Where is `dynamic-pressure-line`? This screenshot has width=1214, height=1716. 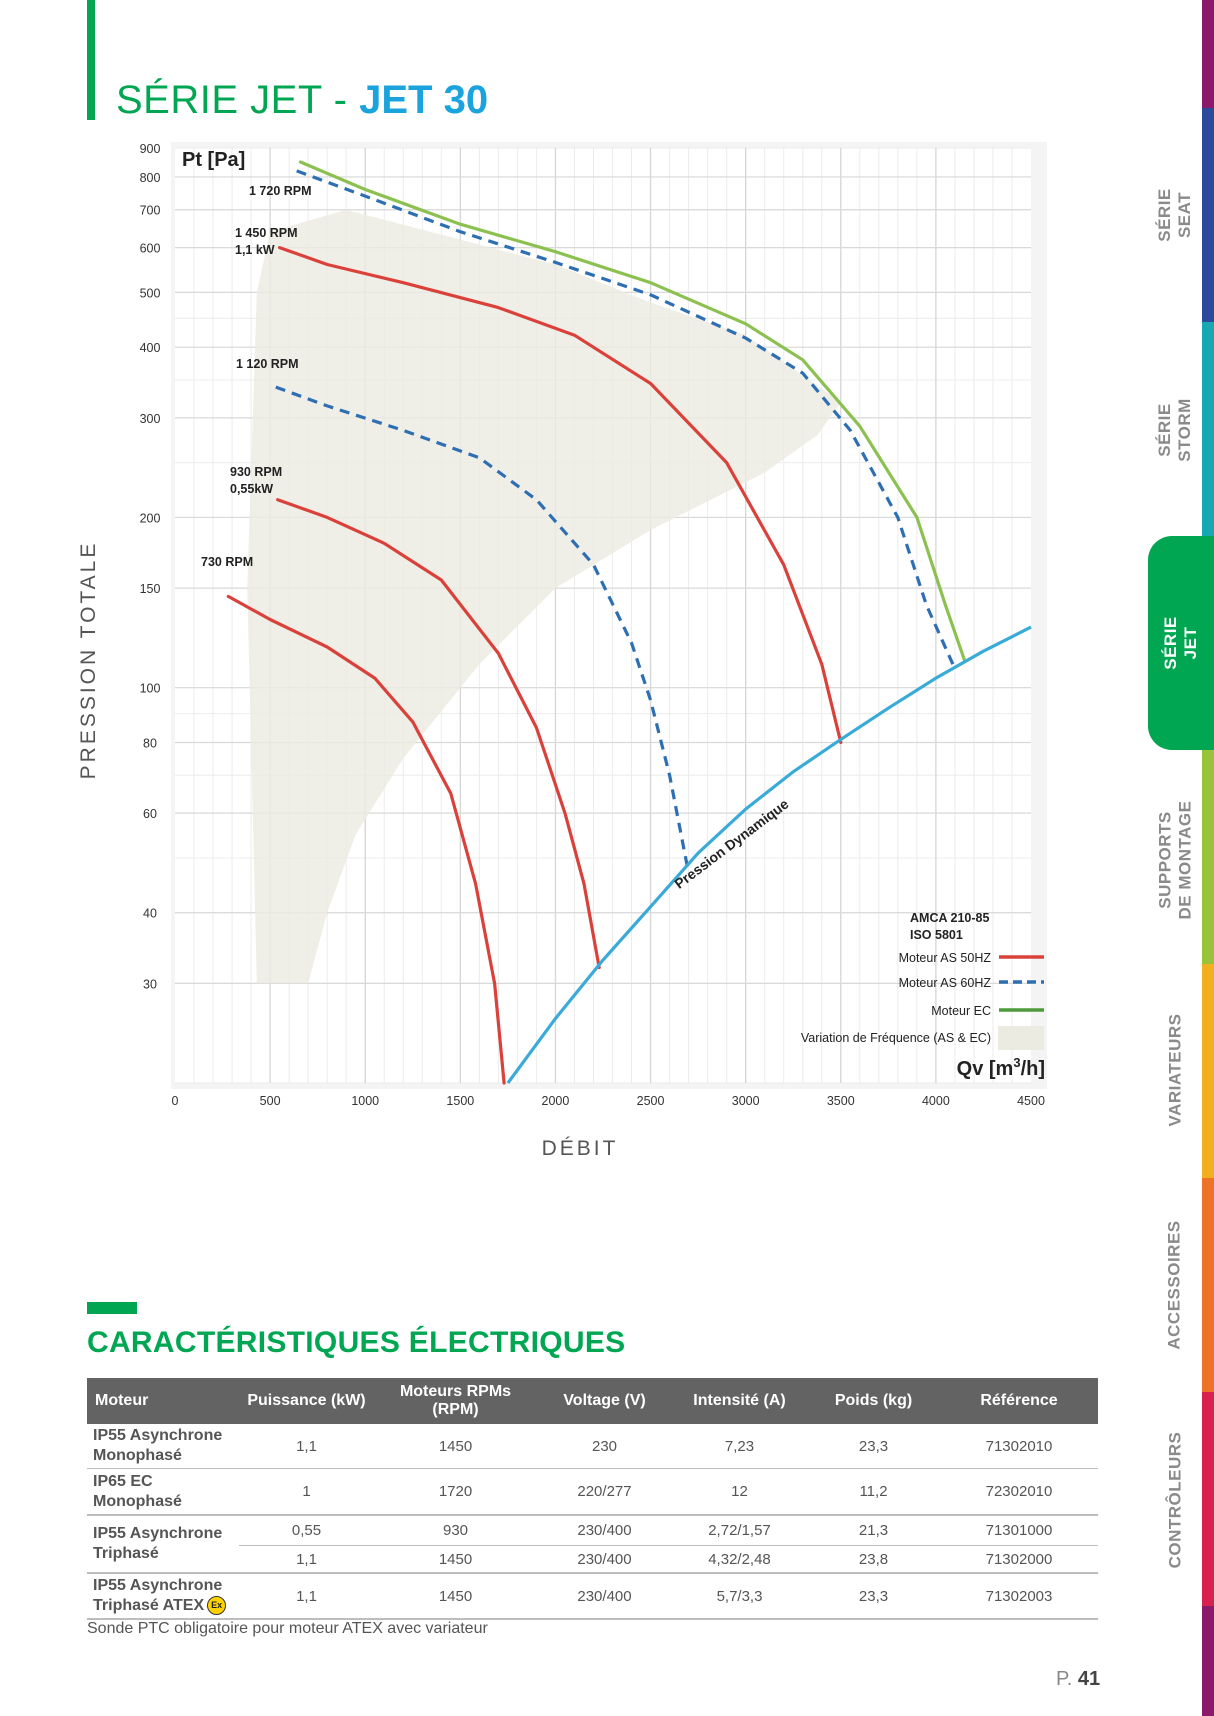
dynamic-pressure-line is located at coordinates (769, 854).